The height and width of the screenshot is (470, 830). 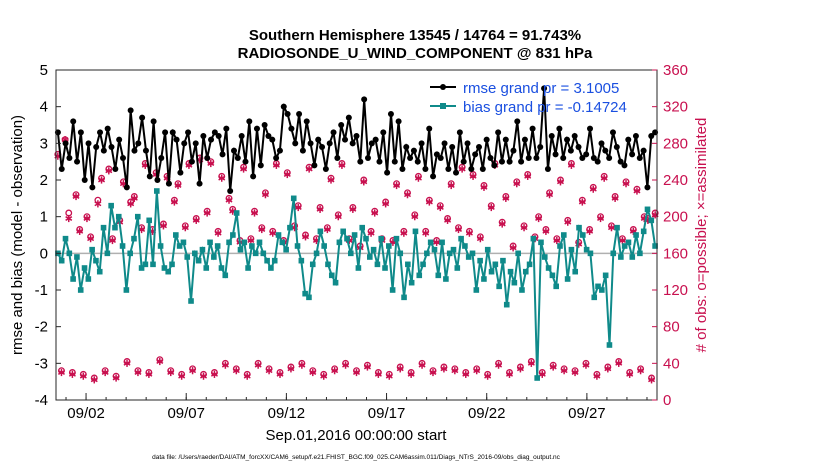 I want to click on y-tick-label: 5, so click(x=44, y=70).